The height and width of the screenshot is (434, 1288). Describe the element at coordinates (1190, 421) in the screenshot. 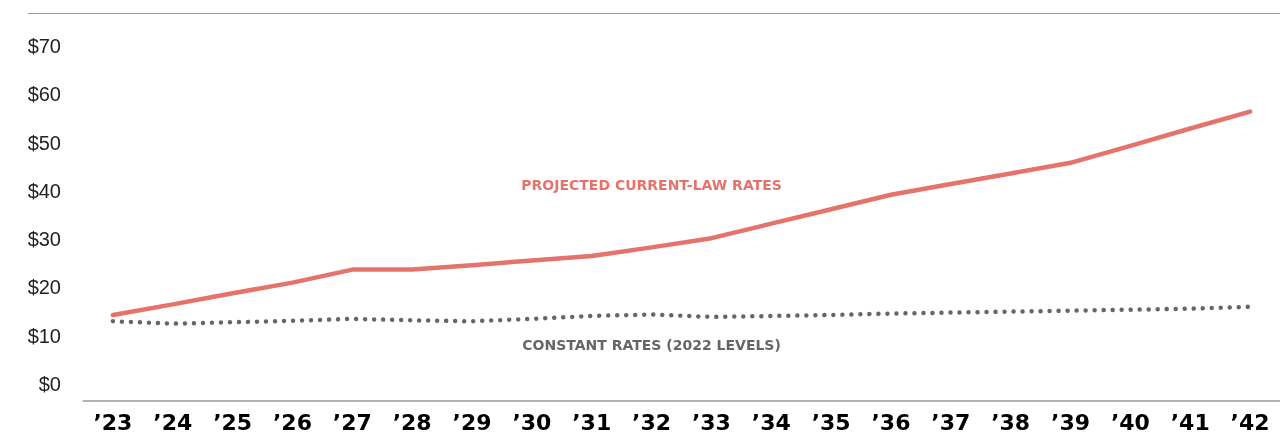

I see `x-tick-label: ’41` at that location.